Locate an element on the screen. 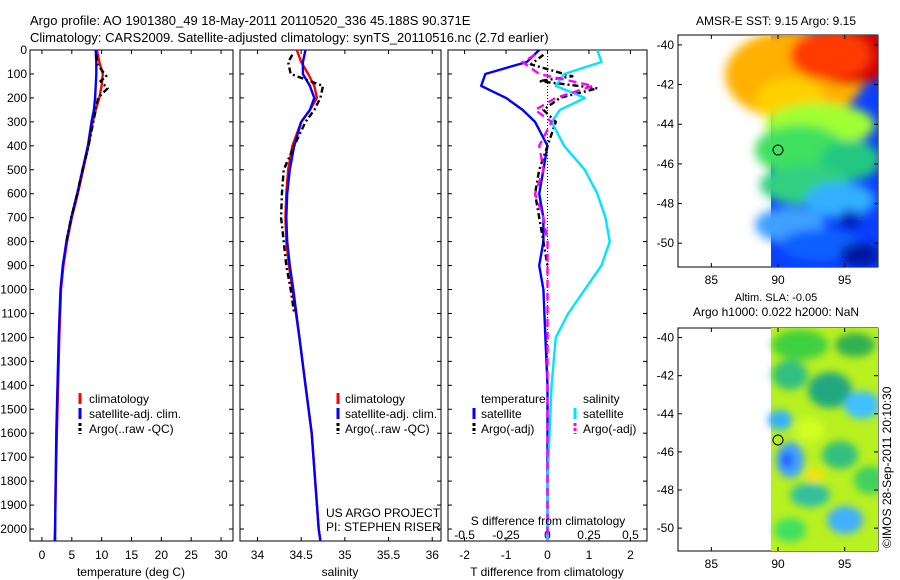 Image resolution: width=900 pixels, height=580 pixels. difference-xlabel: T difference from climatology is located at coordinates (547, 572).